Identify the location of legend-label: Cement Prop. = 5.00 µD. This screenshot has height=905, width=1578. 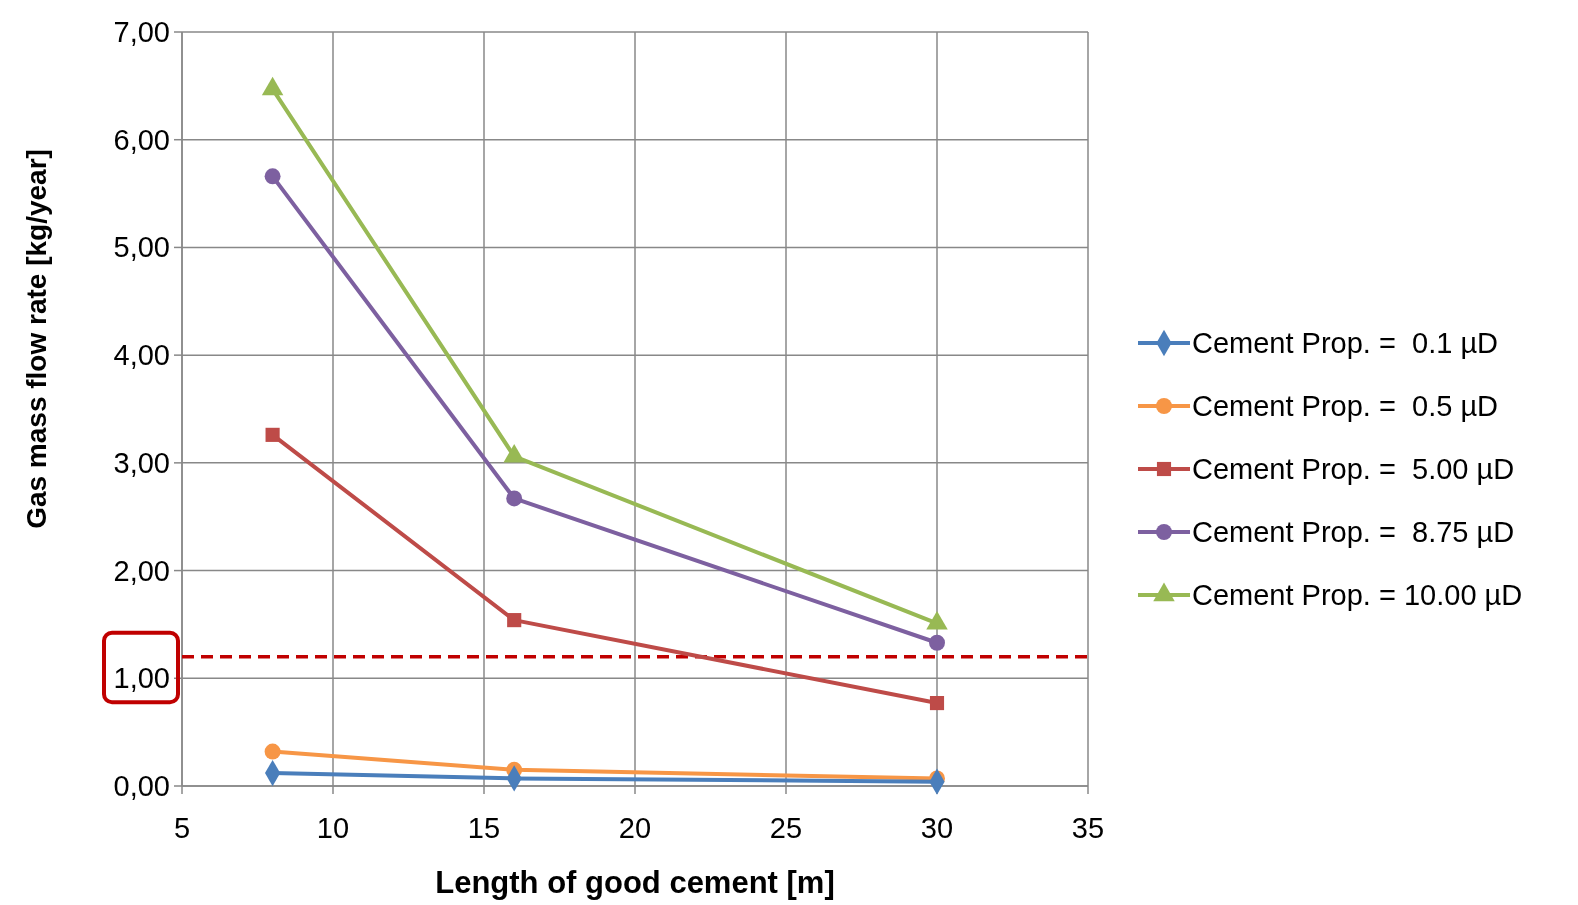
(1353, 469).